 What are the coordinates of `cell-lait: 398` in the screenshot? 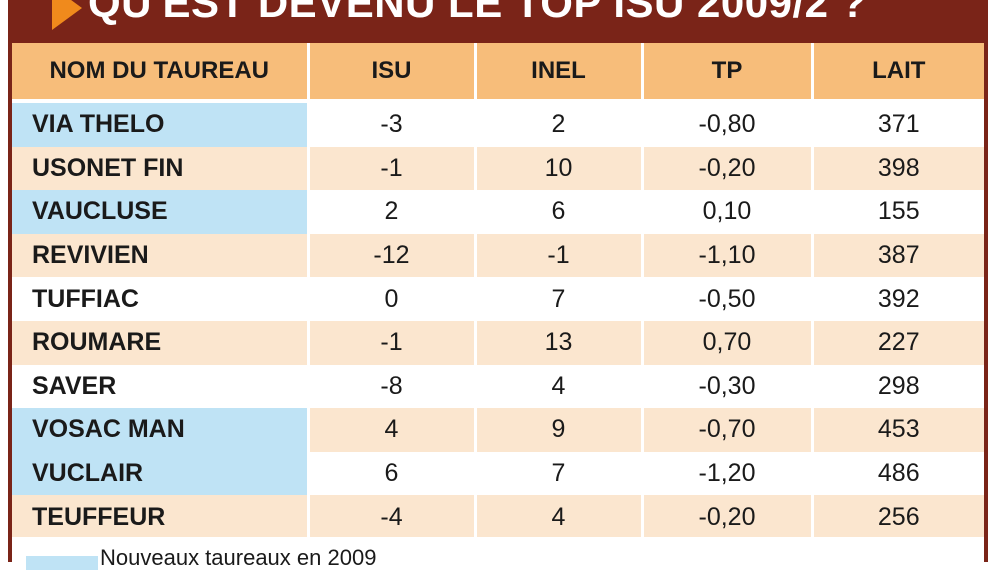 It's located at (898, 168).